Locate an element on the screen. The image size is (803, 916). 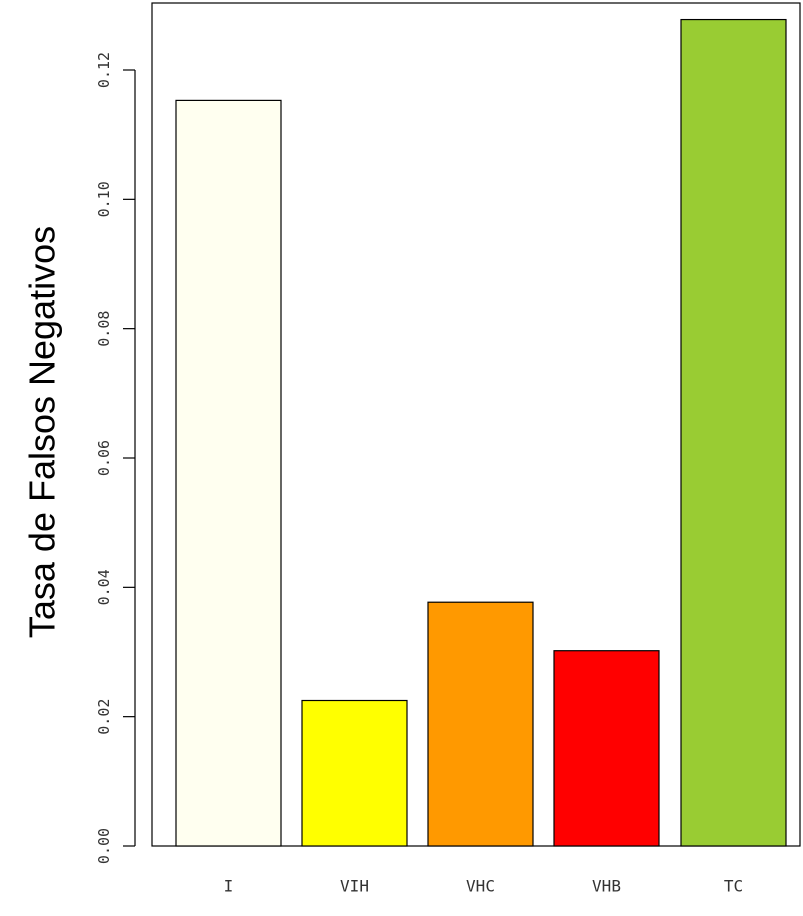
y-tick-label: 0.02 is located at coordinates (104, 717).